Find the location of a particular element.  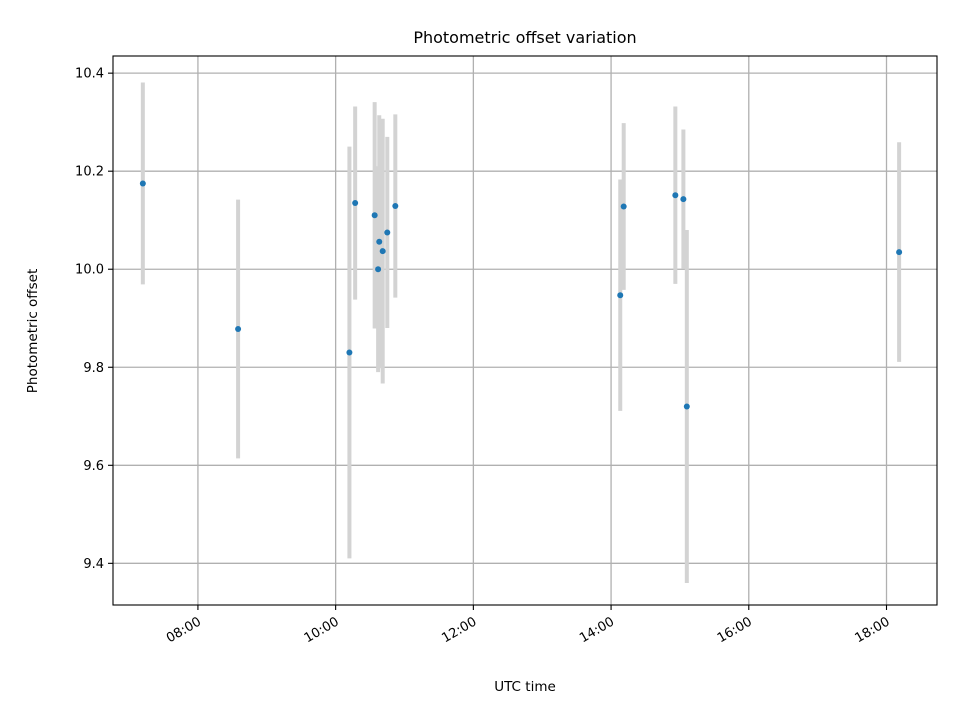

y-tick-label: 9.6 is located at coordinates (93, 466).